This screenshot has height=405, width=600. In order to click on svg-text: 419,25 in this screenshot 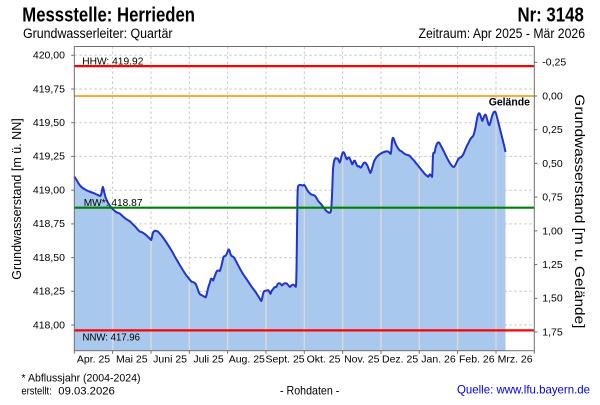, I will do `click(49, 157)`.